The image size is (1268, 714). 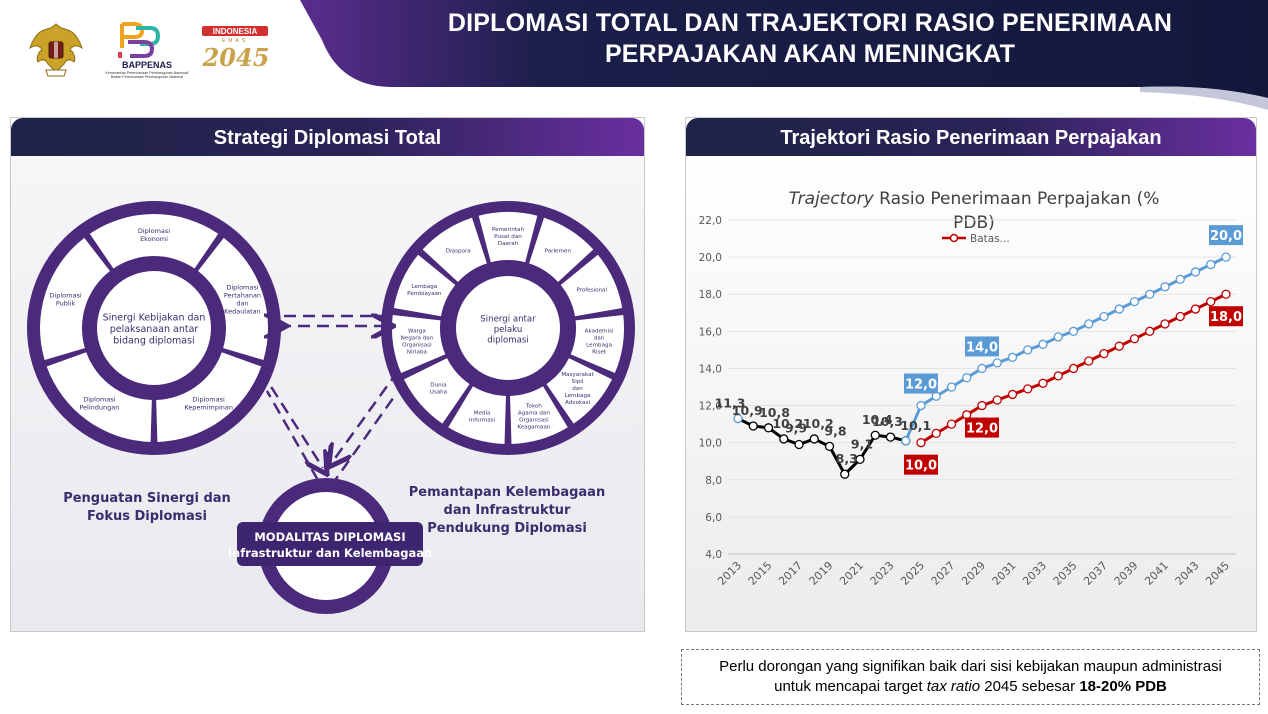 I want to click on data-label: 18,0, so click(x=1226, y=317).